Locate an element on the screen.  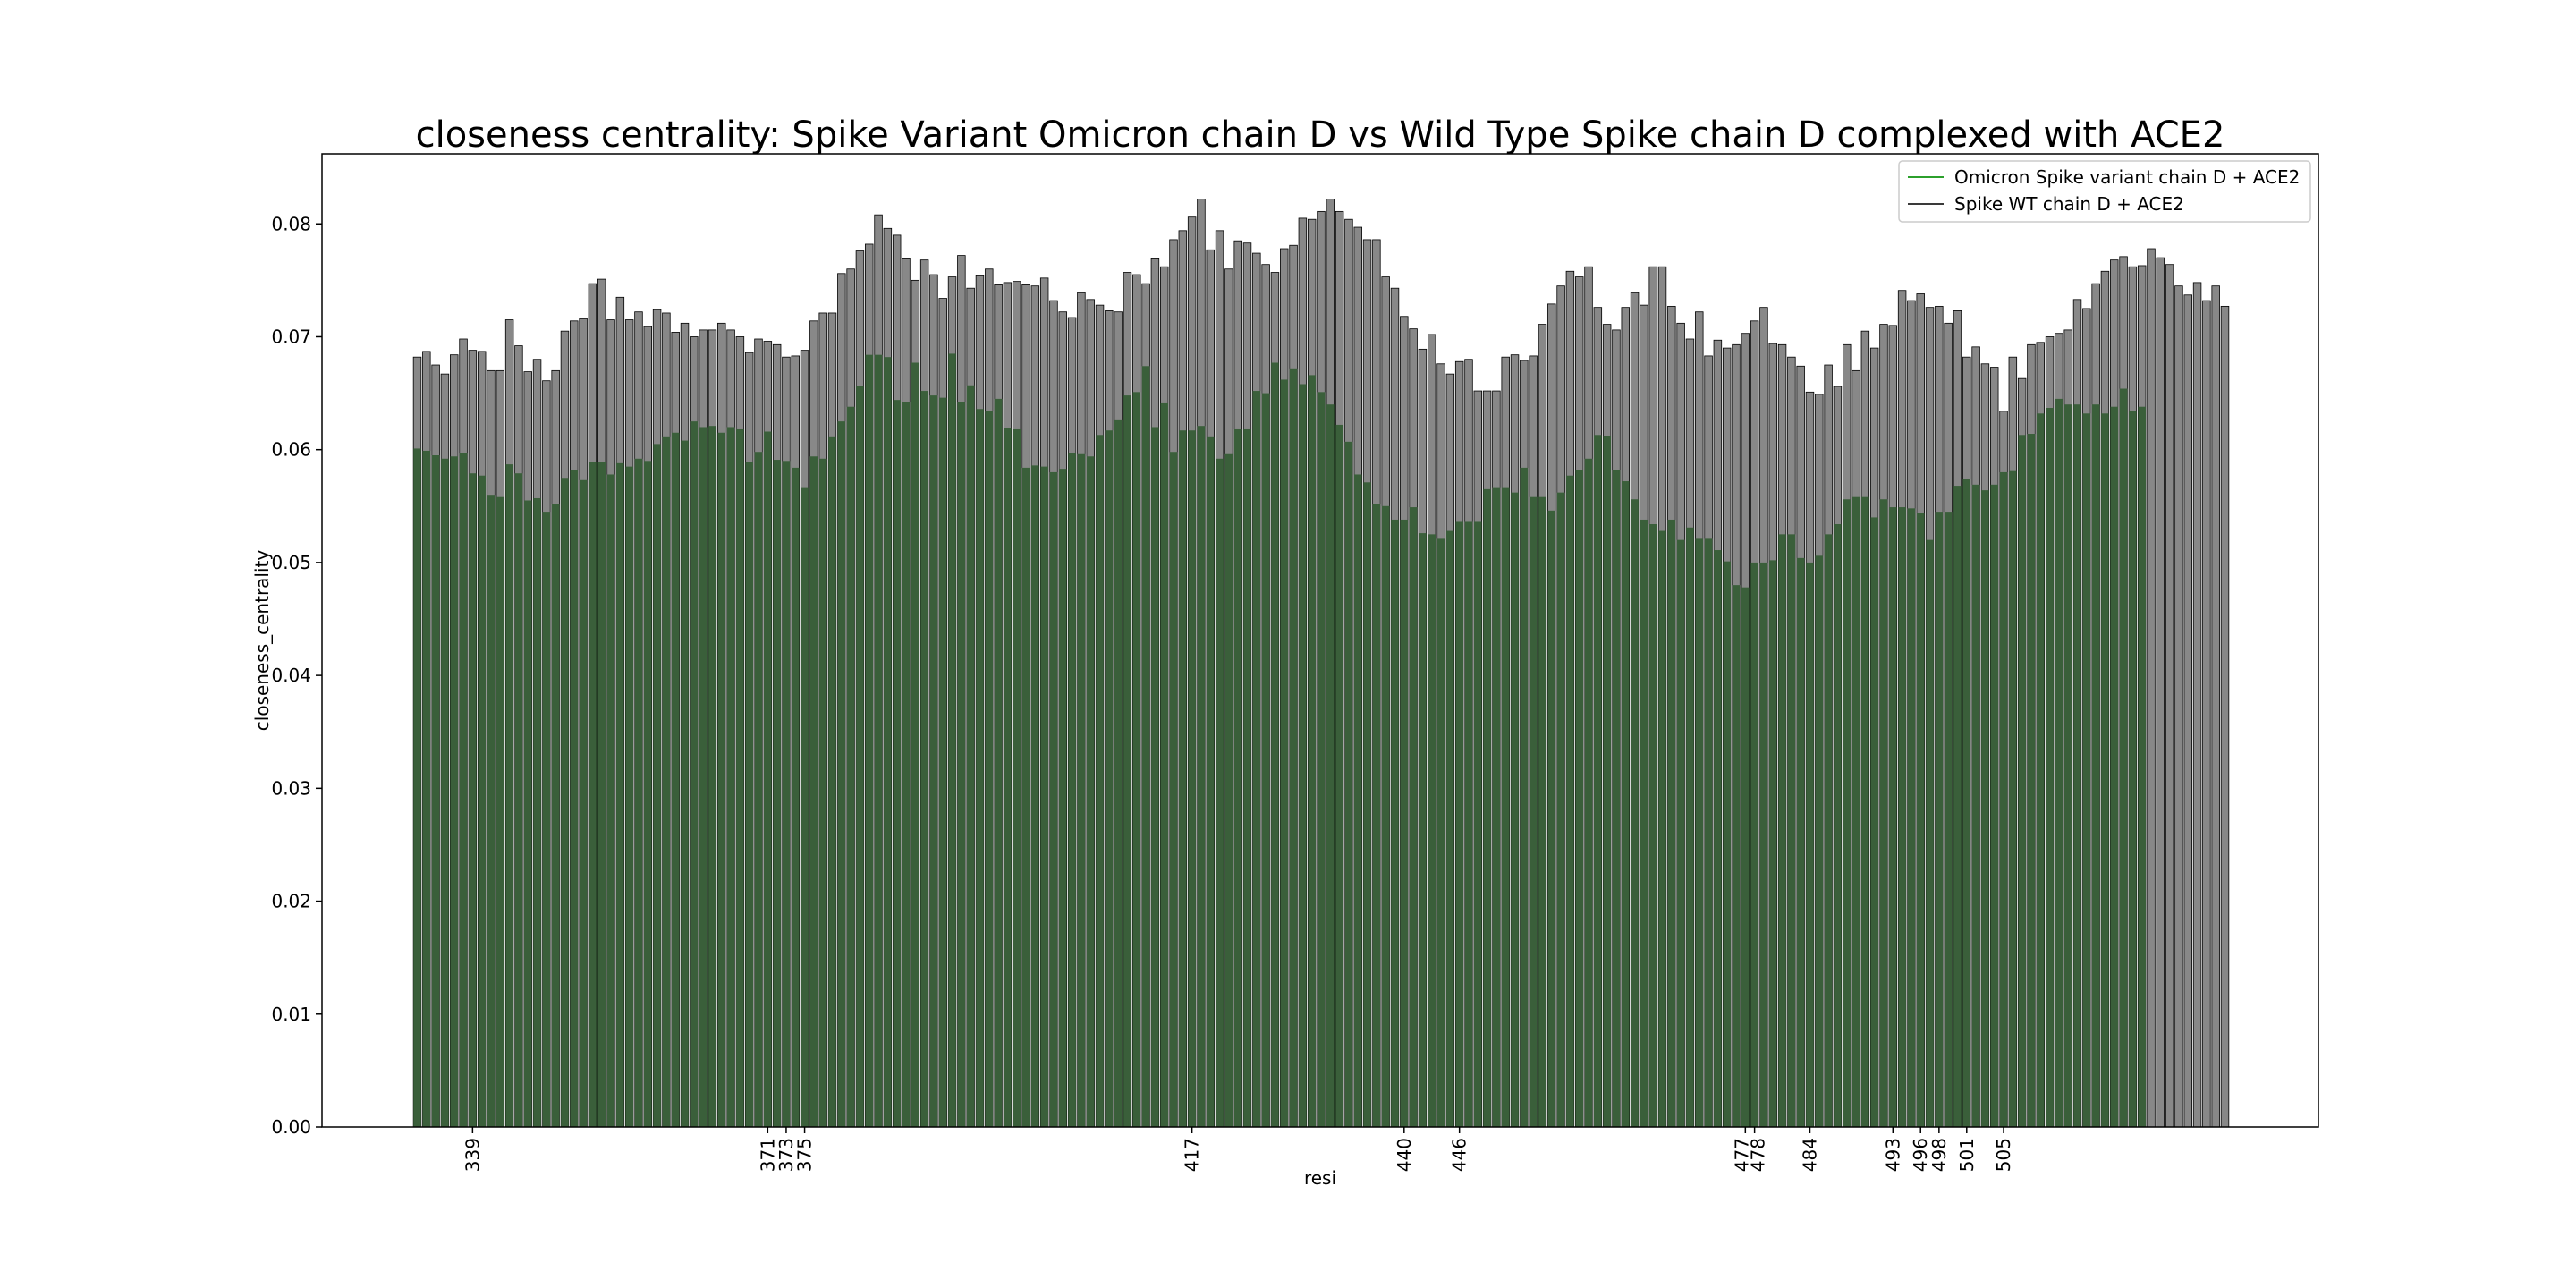
y-tick-label: 0.00 is located at coordinates (291, 1127).